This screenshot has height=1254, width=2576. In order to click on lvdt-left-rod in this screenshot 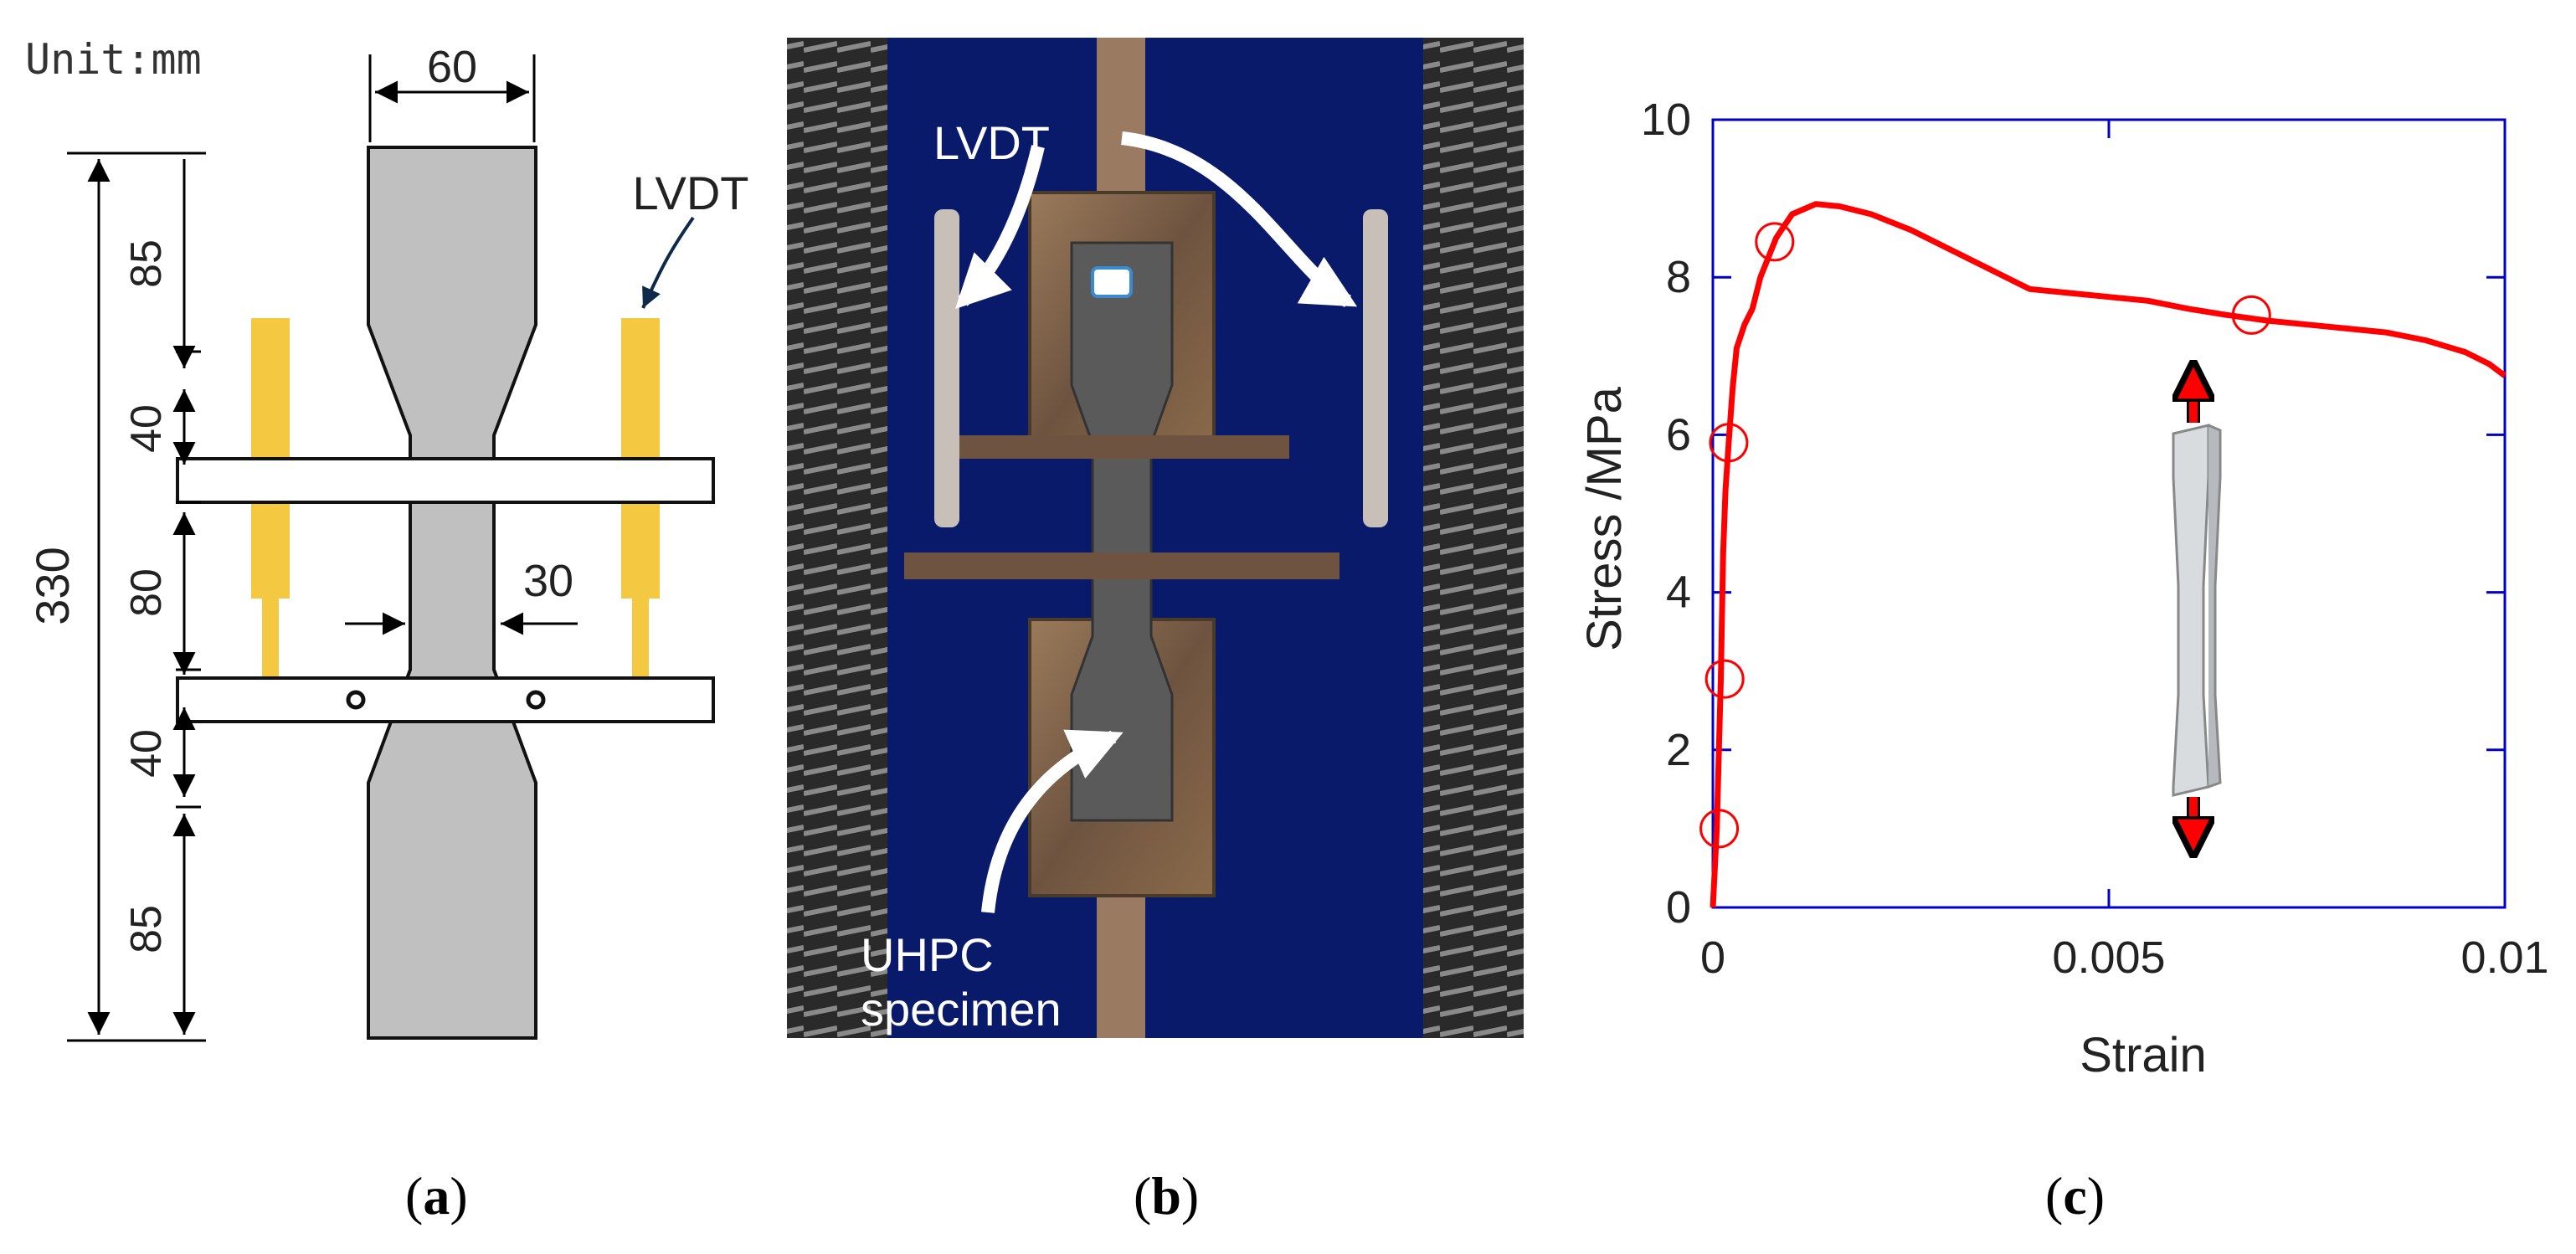, I will do `click(271, 639)`.